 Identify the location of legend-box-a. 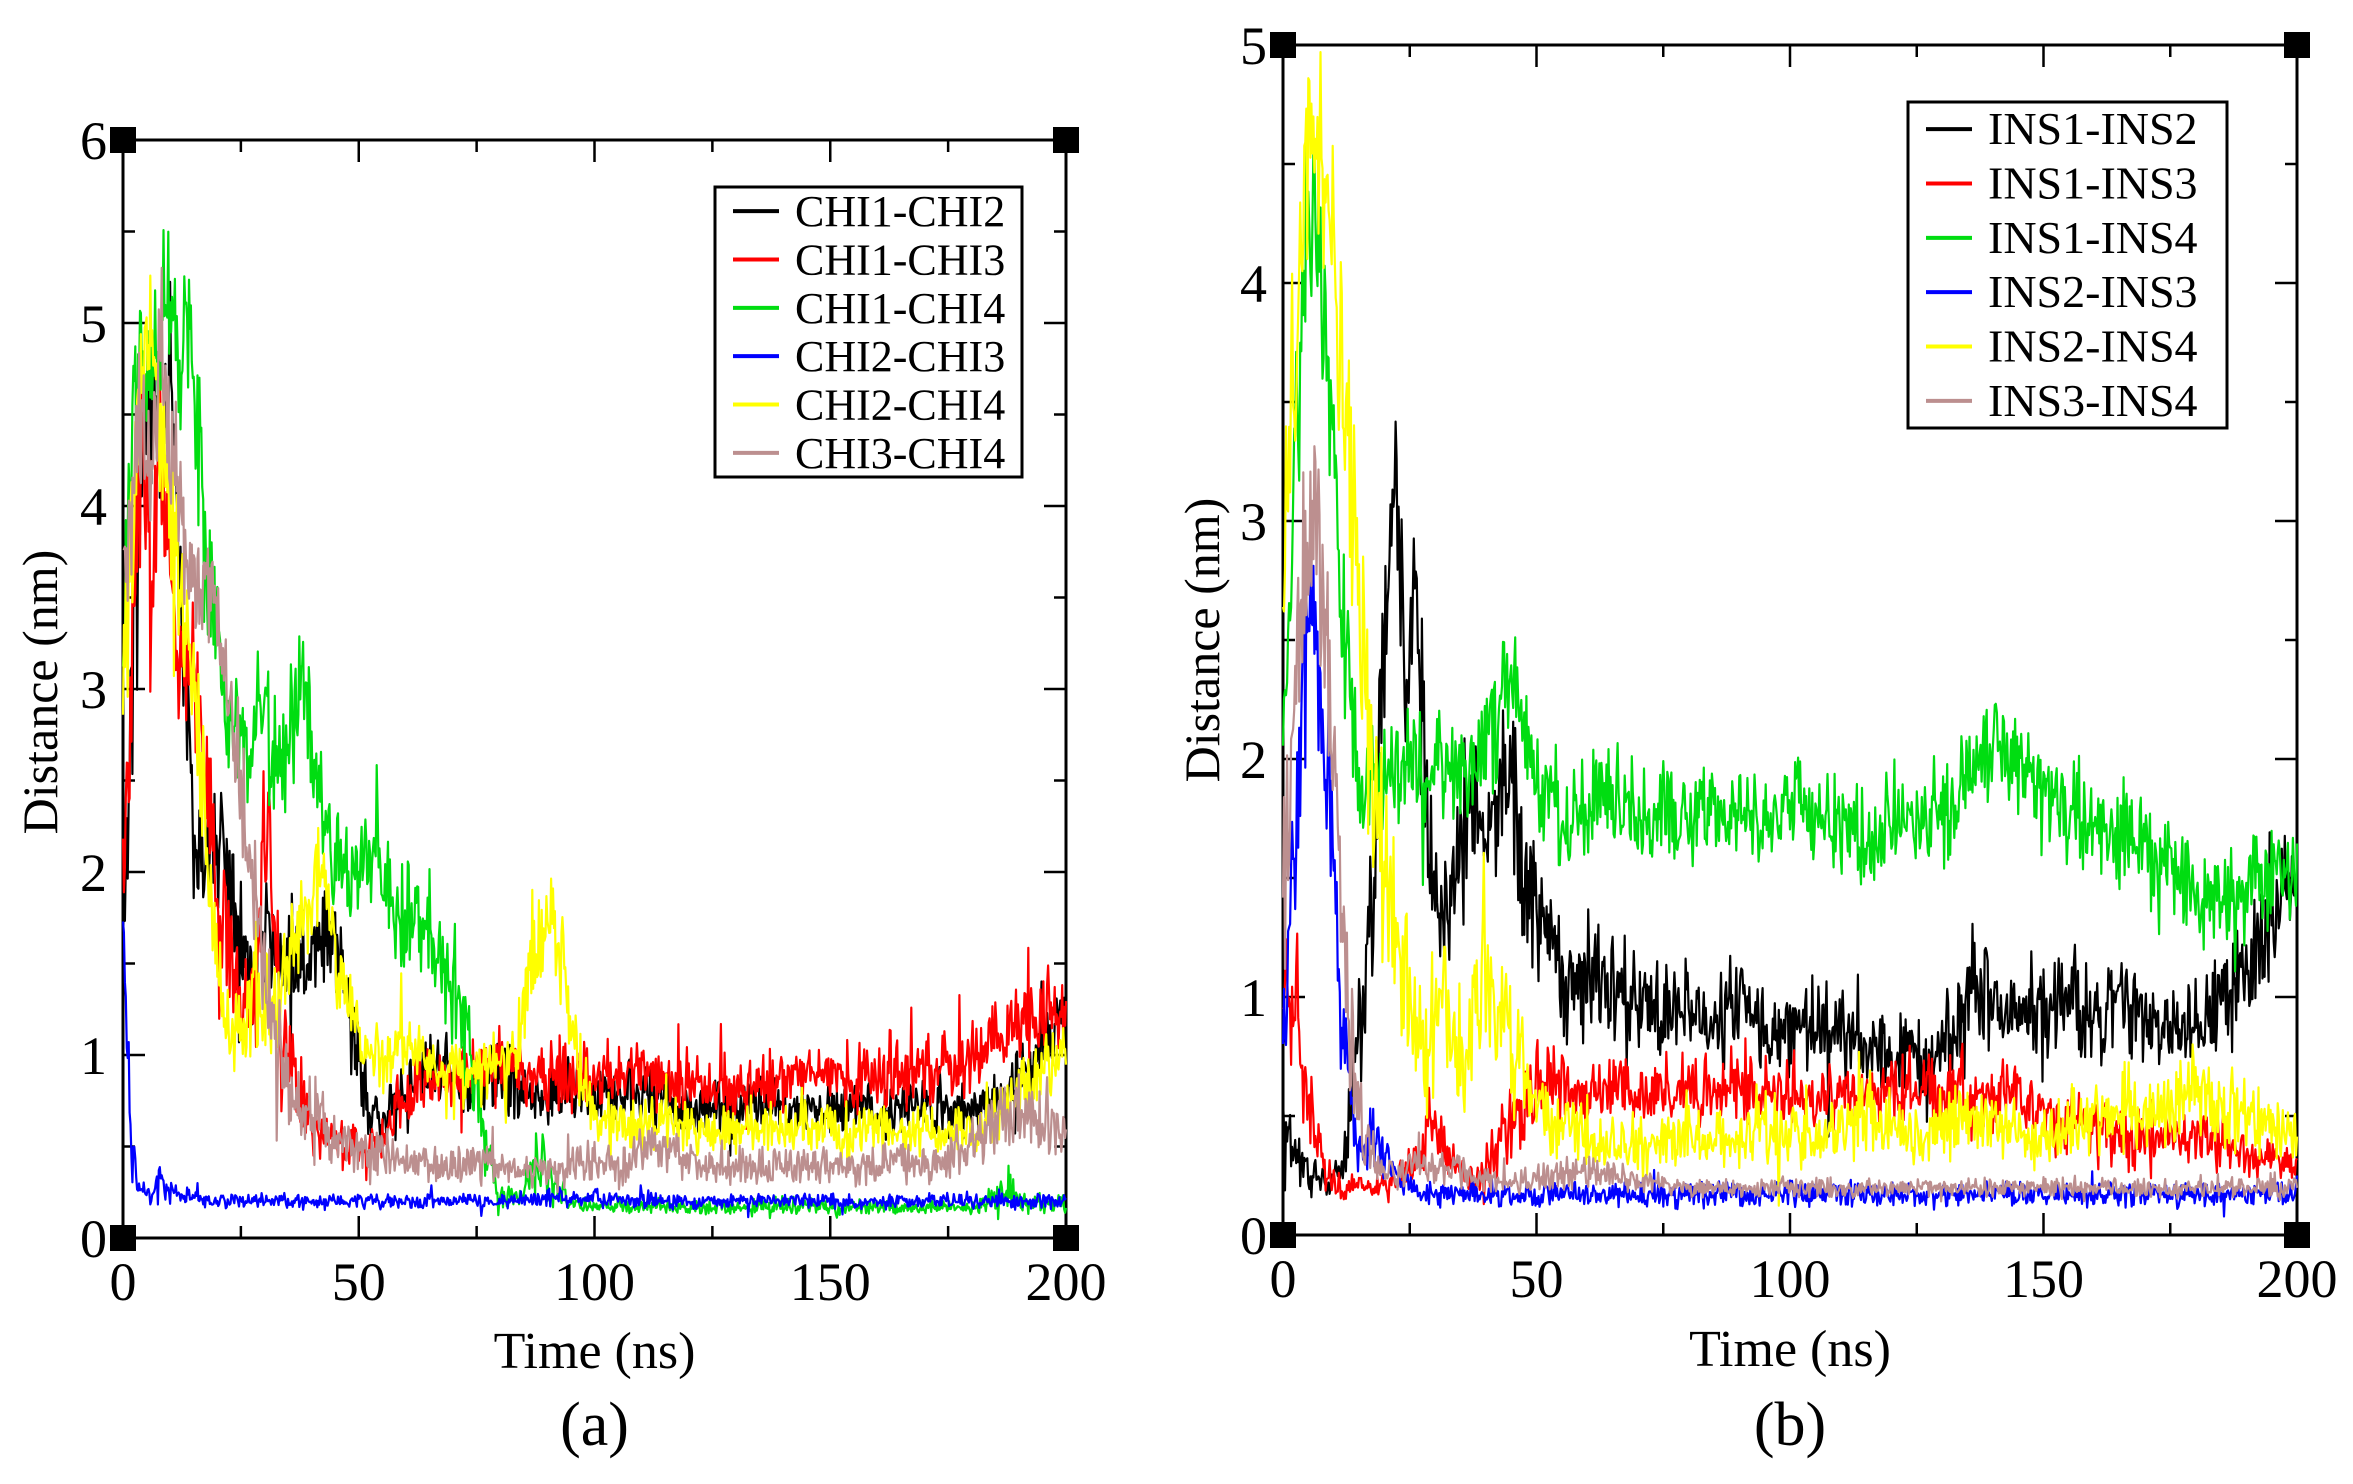
(868, 332).